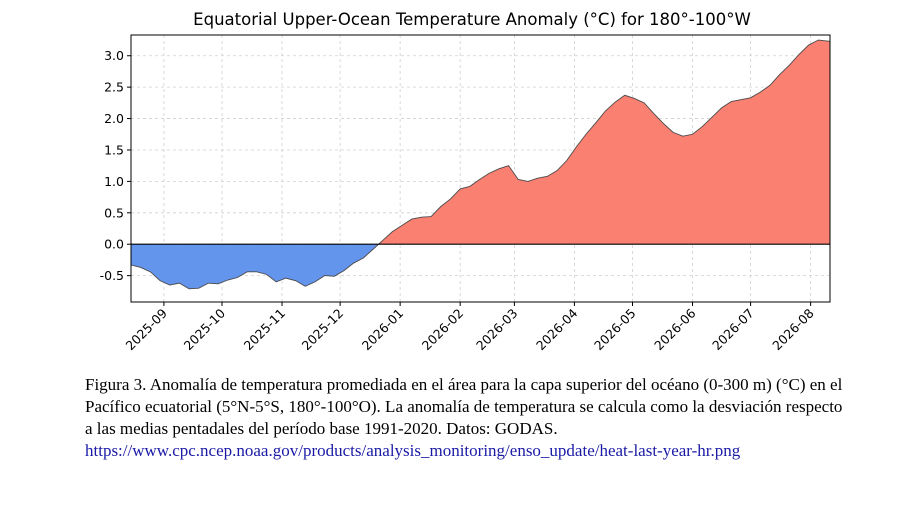 This screenshot has width=900, height=506. Describe the element at coordinates (114, 244) in the screenshot. I see `y-tick-label: 0.0` at that location.